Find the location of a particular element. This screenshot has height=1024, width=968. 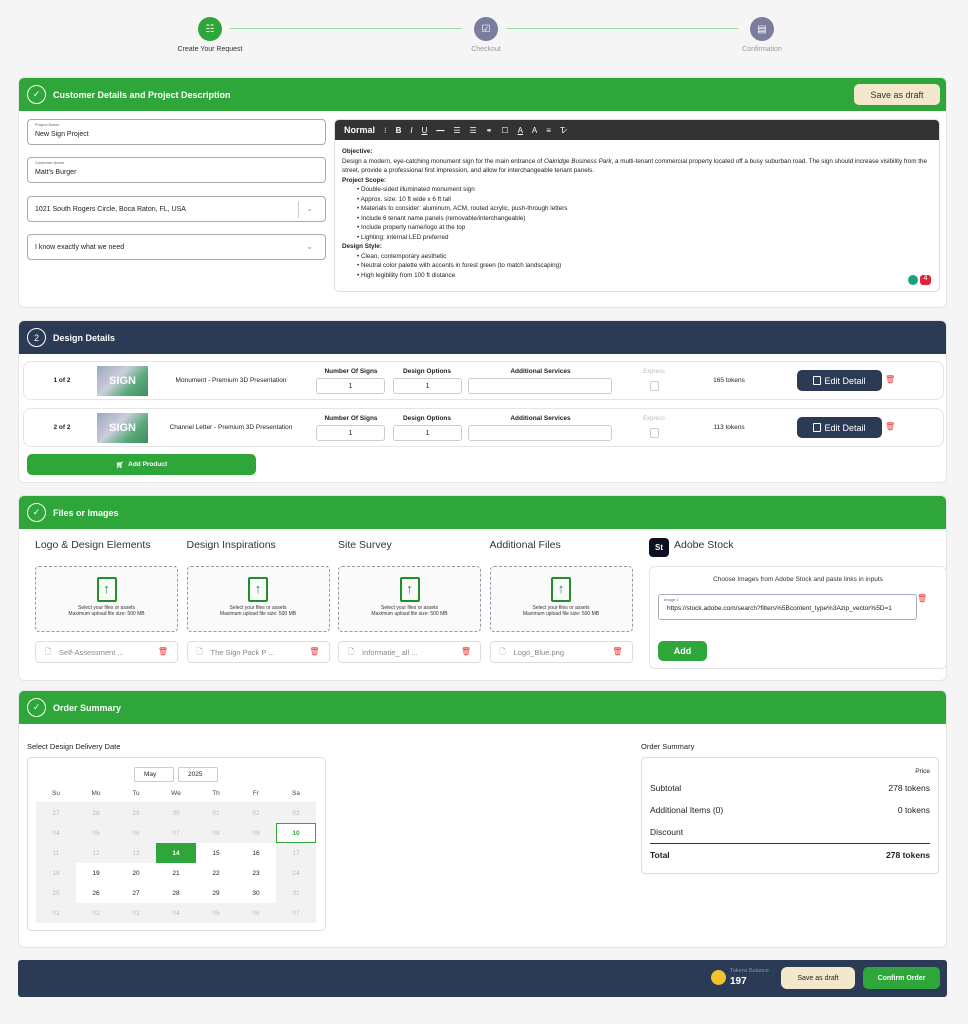

italic-icon: I is located at coordinates (411, 130).